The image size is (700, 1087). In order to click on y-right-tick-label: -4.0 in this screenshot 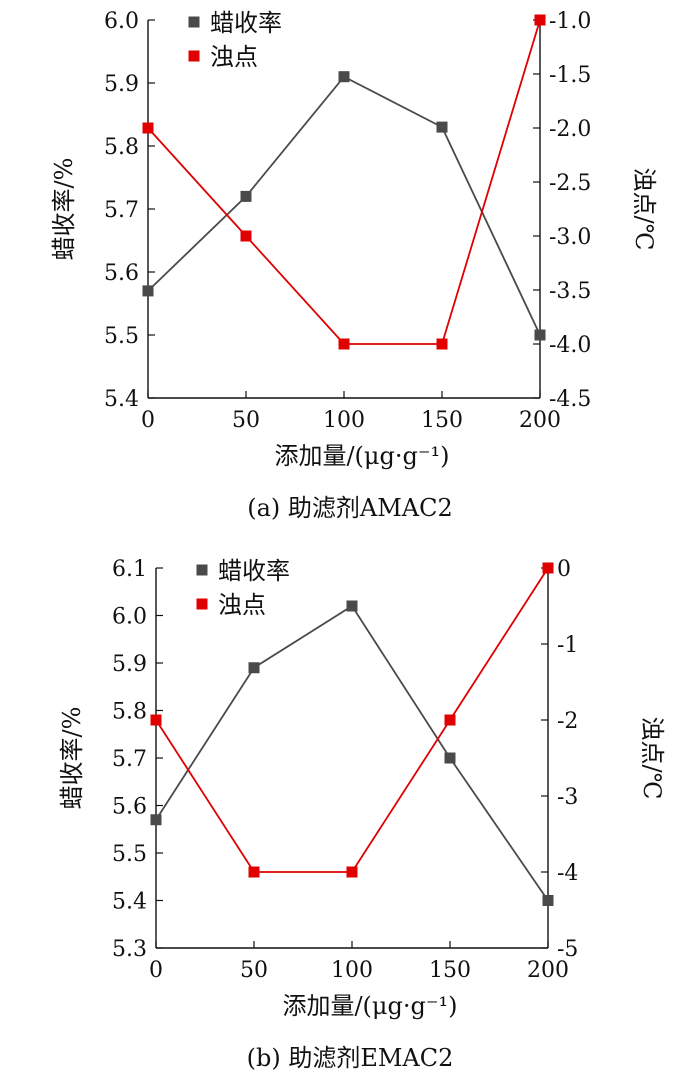, I will do `click(570, 345)`.